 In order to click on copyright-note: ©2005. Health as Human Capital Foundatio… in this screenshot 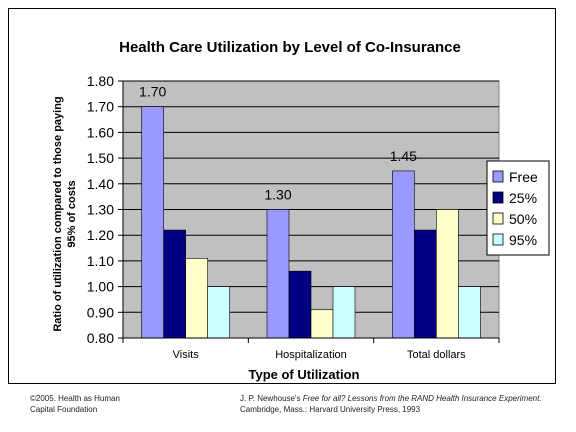, I will do `click(75, 404)`.